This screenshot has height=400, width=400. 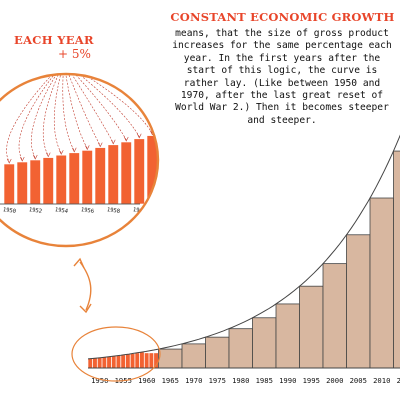 I want to click on main-tick-label: 1995, so click(x=311, y=380).